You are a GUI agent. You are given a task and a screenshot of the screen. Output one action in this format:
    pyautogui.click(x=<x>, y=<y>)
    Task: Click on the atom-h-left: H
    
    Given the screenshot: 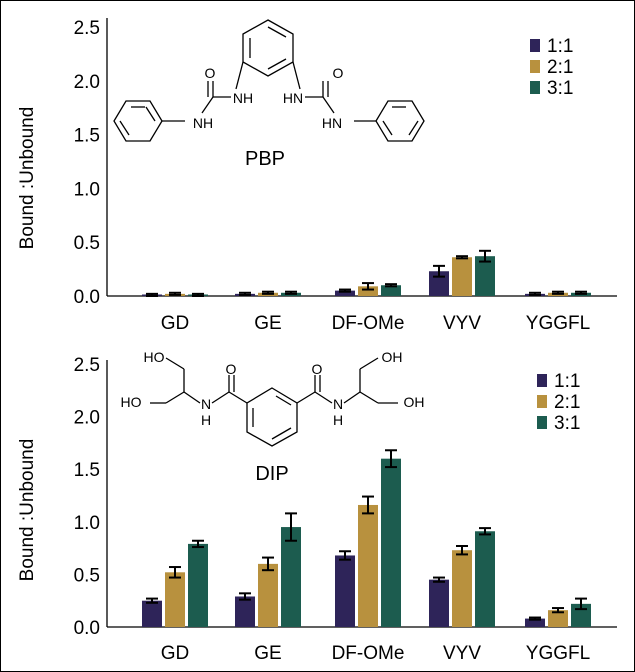 What is the action you would take?
    pyautogui.click(x=206, y=420)
    